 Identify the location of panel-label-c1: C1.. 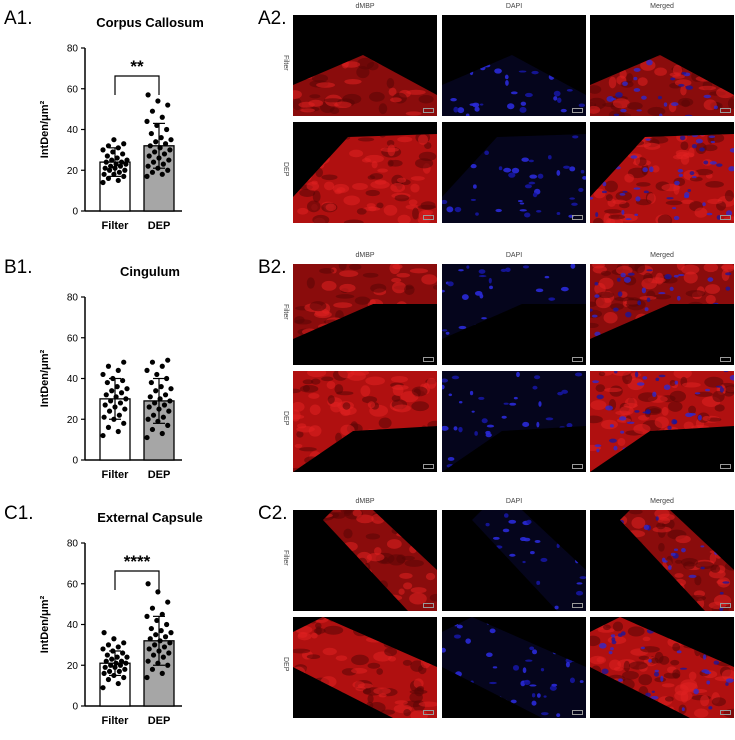
(19, 513).